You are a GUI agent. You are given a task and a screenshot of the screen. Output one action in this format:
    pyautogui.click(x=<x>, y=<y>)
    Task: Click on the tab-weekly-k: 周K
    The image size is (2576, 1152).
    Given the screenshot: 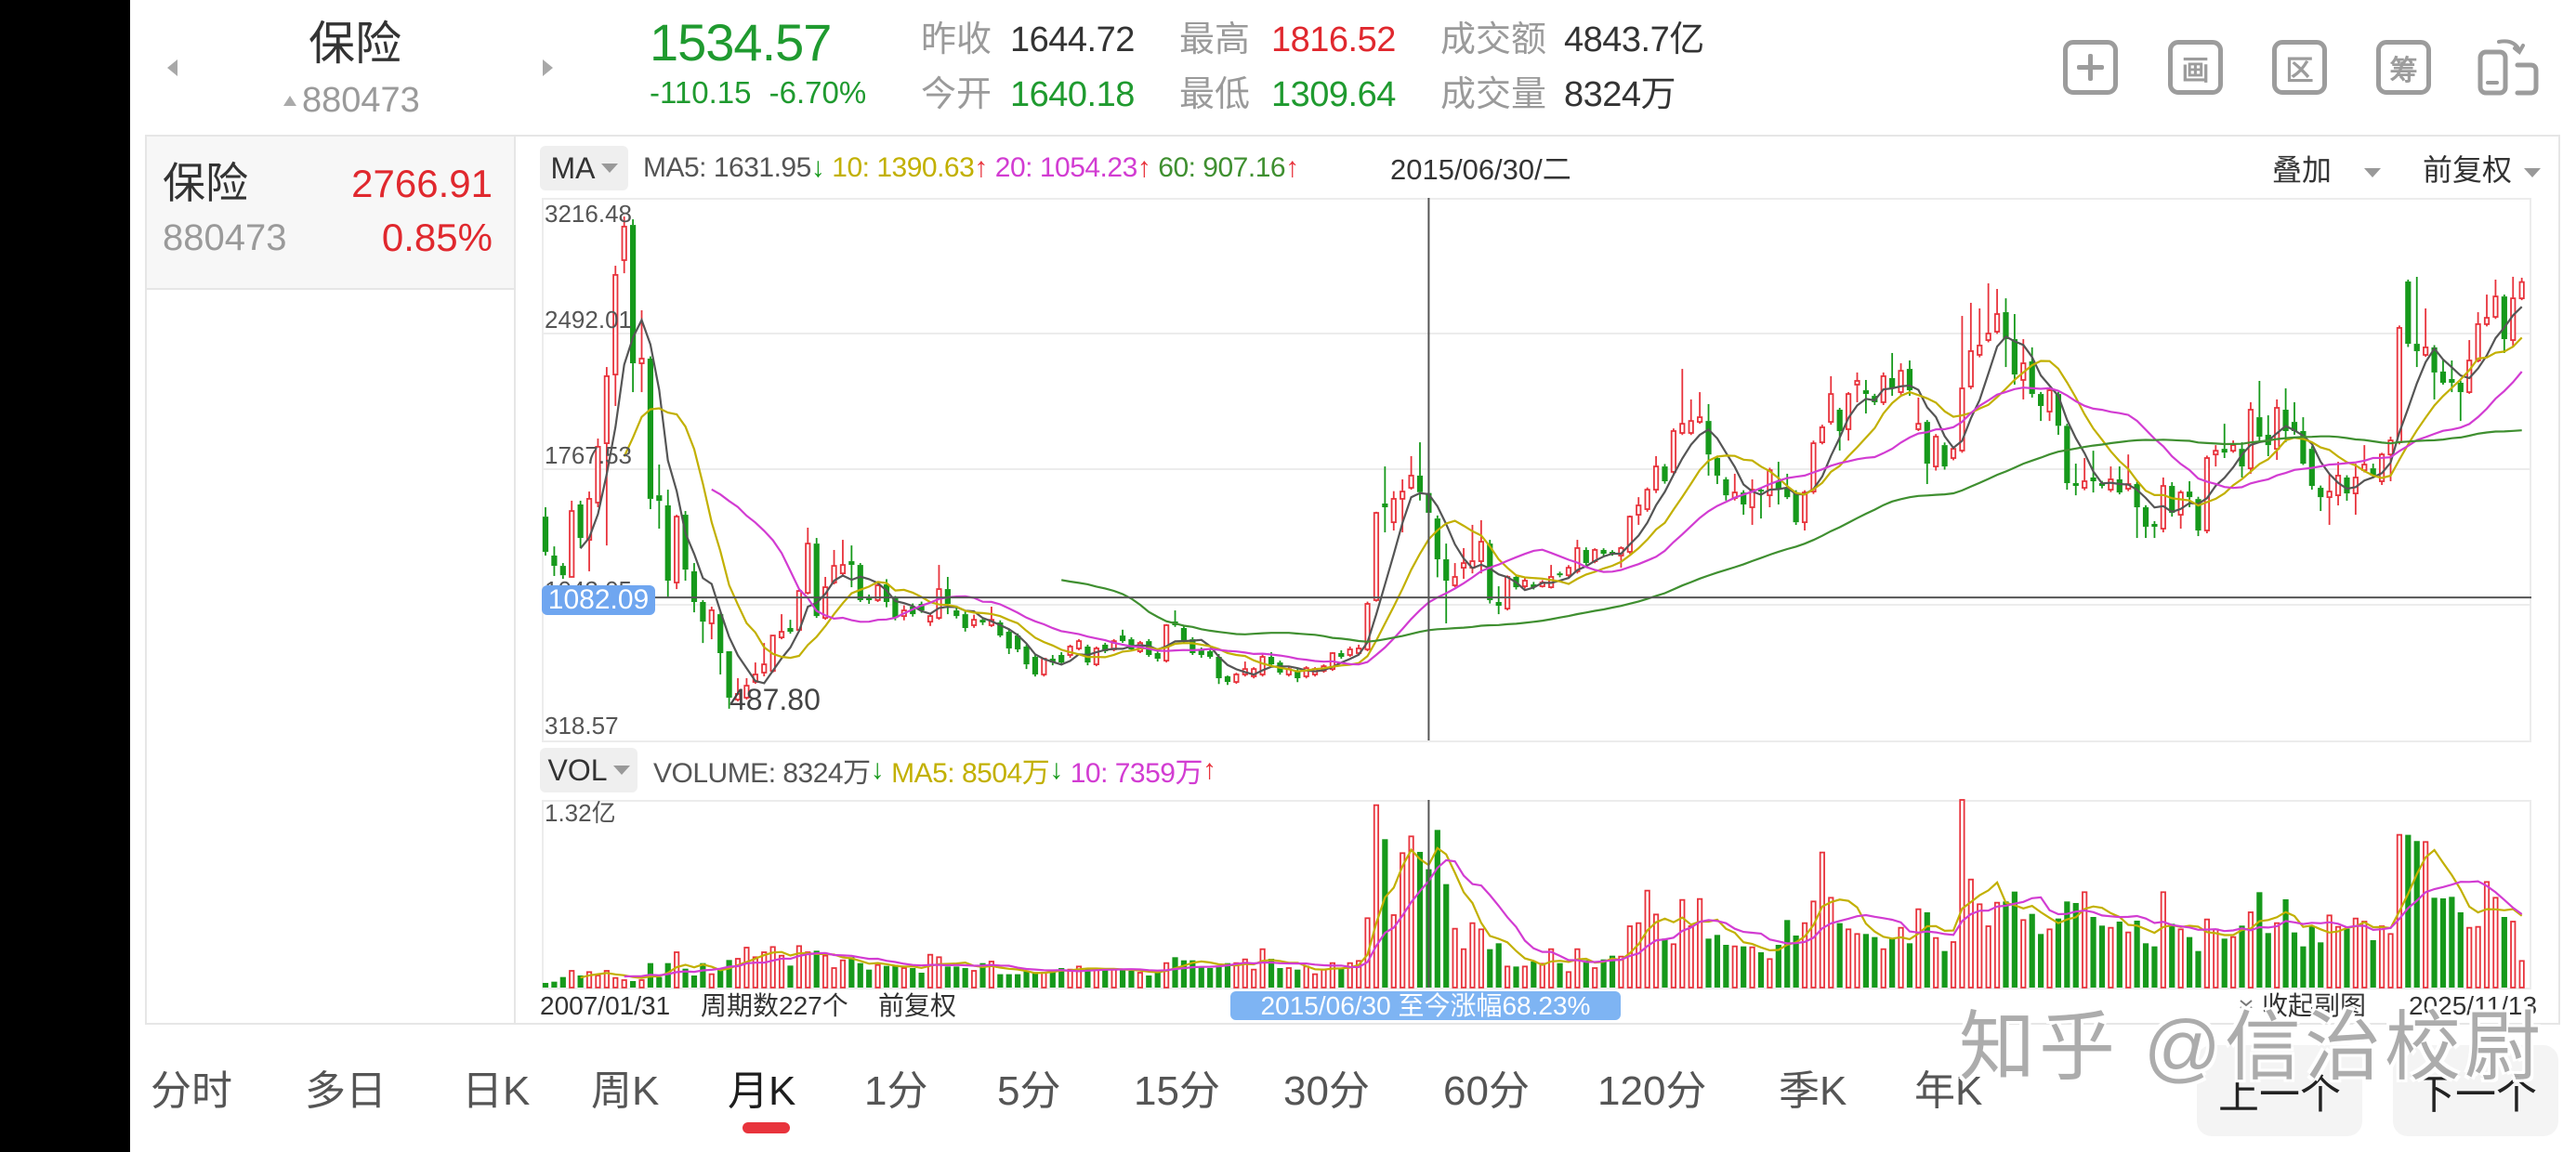 What is the action you would take?
    pyautogui.click(x=625, y=1091)
    